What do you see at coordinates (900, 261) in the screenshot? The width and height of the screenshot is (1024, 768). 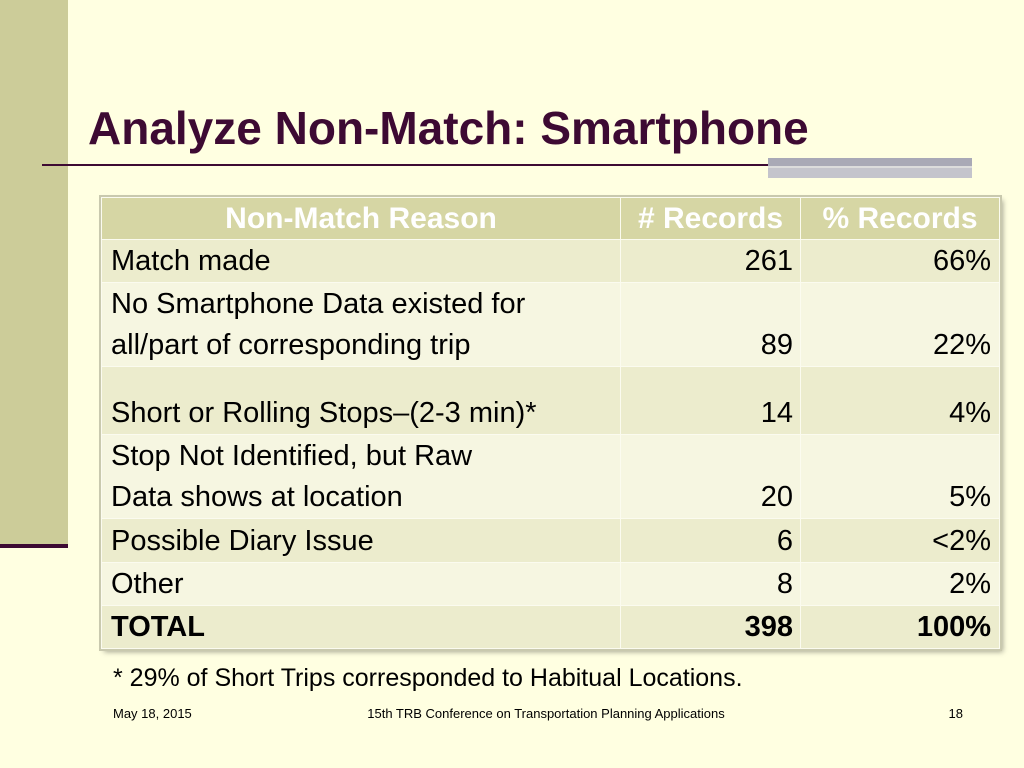 I see `row-percent: 66%` at bounding box center [900, 261].